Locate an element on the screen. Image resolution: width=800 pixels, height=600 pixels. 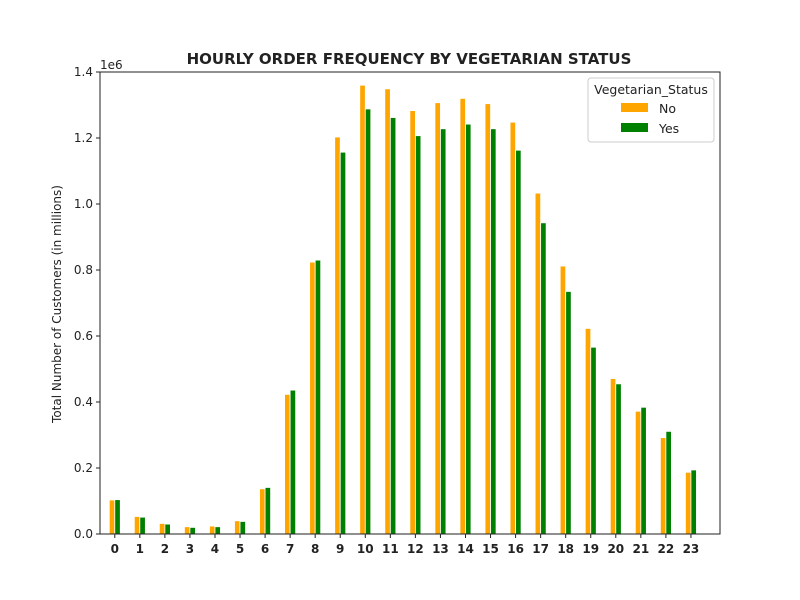
x-tick-label: 22 is located at coordinates (666, 549).